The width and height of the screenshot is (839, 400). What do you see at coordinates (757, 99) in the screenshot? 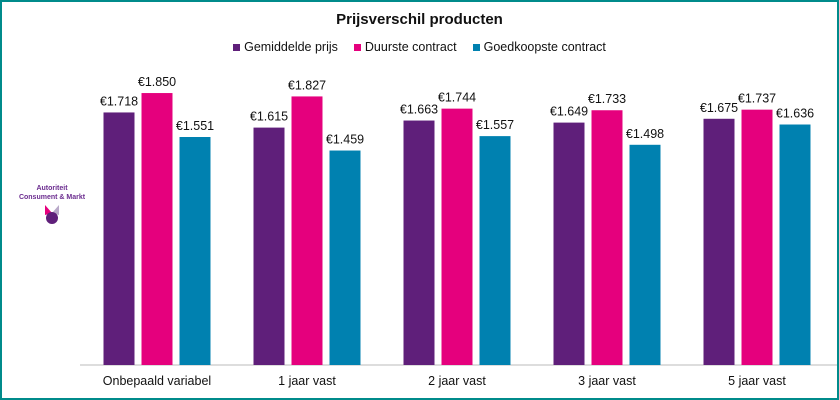
I see `data-label: €1.737` at bounding box center [757, 99].